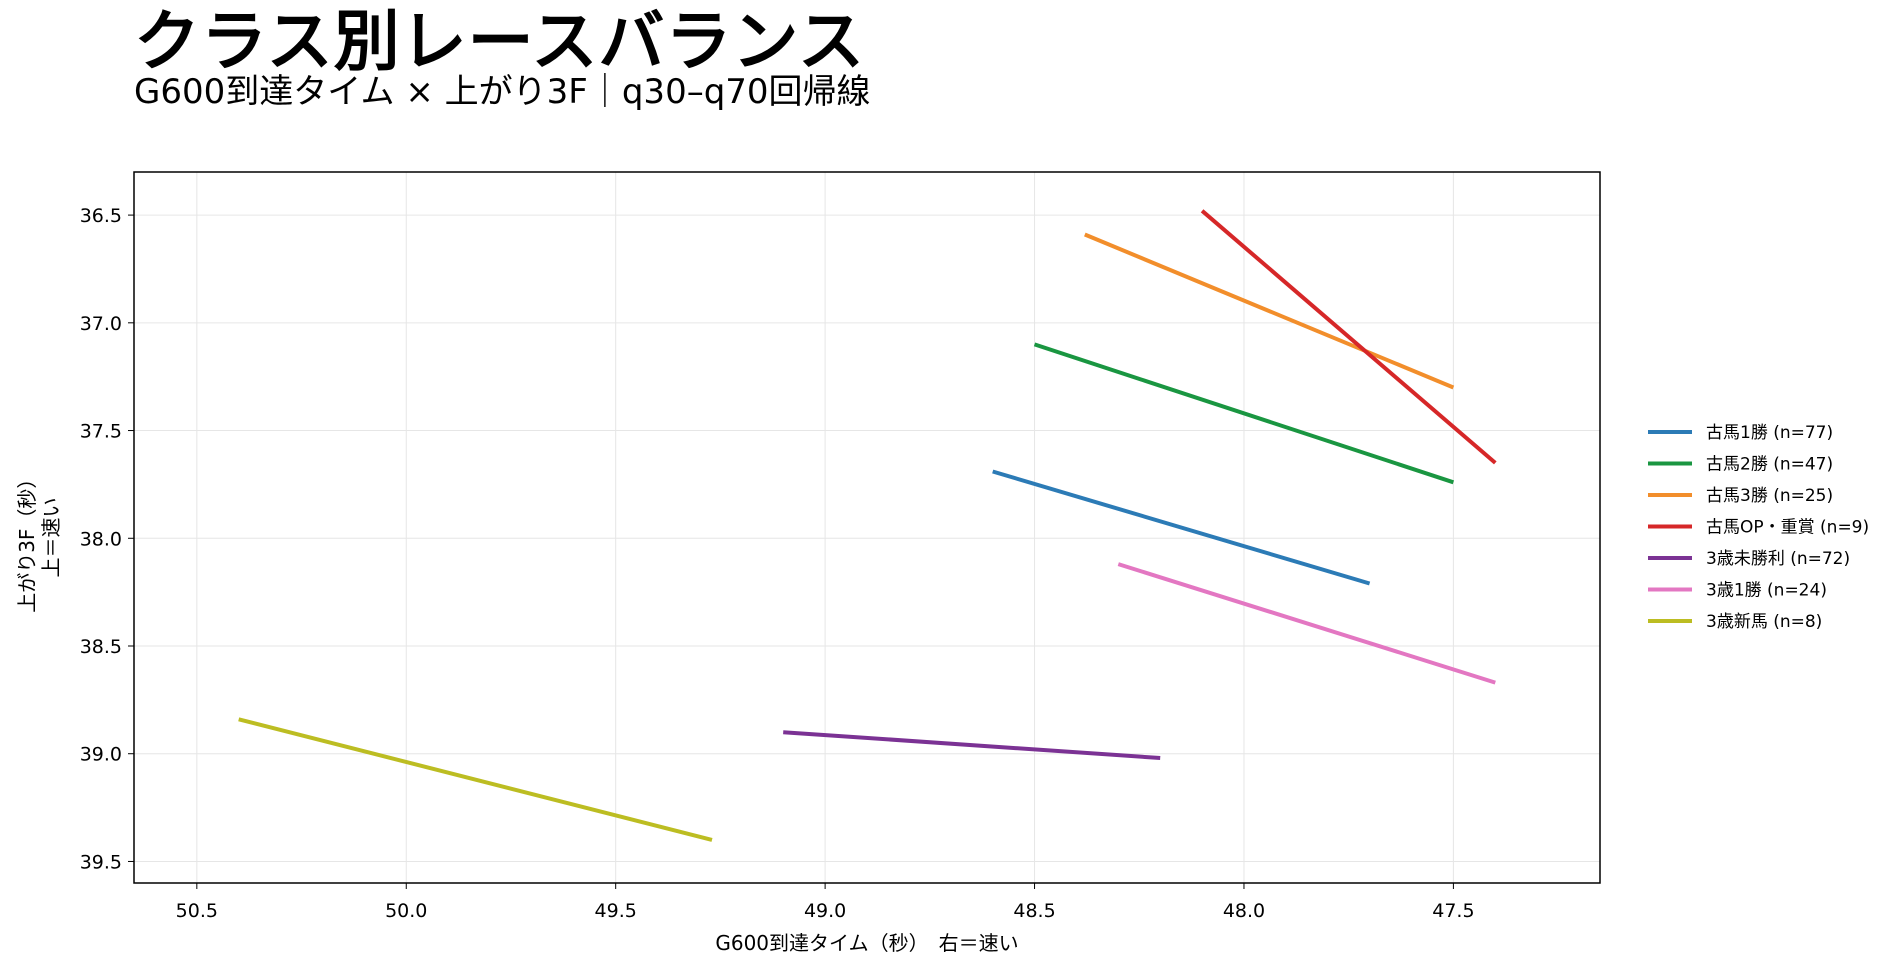 Image resolution: width=1904 pixels, height=965 pixels. Describe the element at coordinates (1769, 496) in the screenshot. I see `legend-label-2: 古馬3勝 (n=25)` at that location.